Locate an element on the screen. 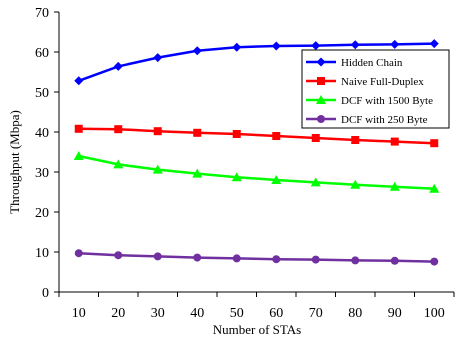  series-line-naive-full-duplex is located at coordinates (256, 136).